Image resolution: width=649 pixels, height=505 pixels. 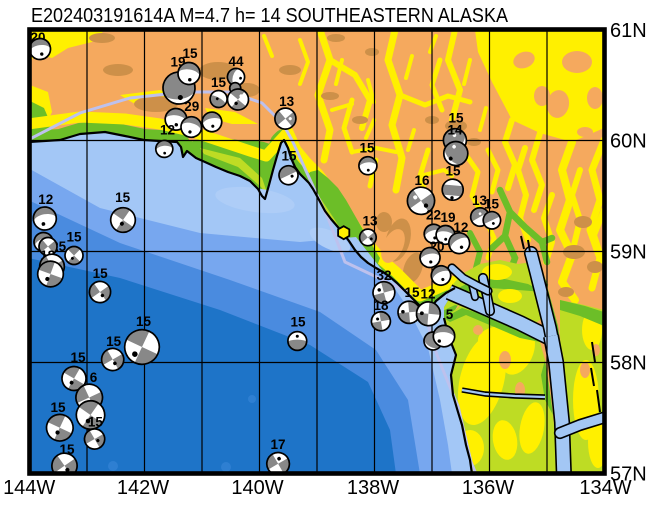 What do you see at coordinates (433, 215) in the screenshot?
I see `svg-text: 22` at bounding box center [433, 215].